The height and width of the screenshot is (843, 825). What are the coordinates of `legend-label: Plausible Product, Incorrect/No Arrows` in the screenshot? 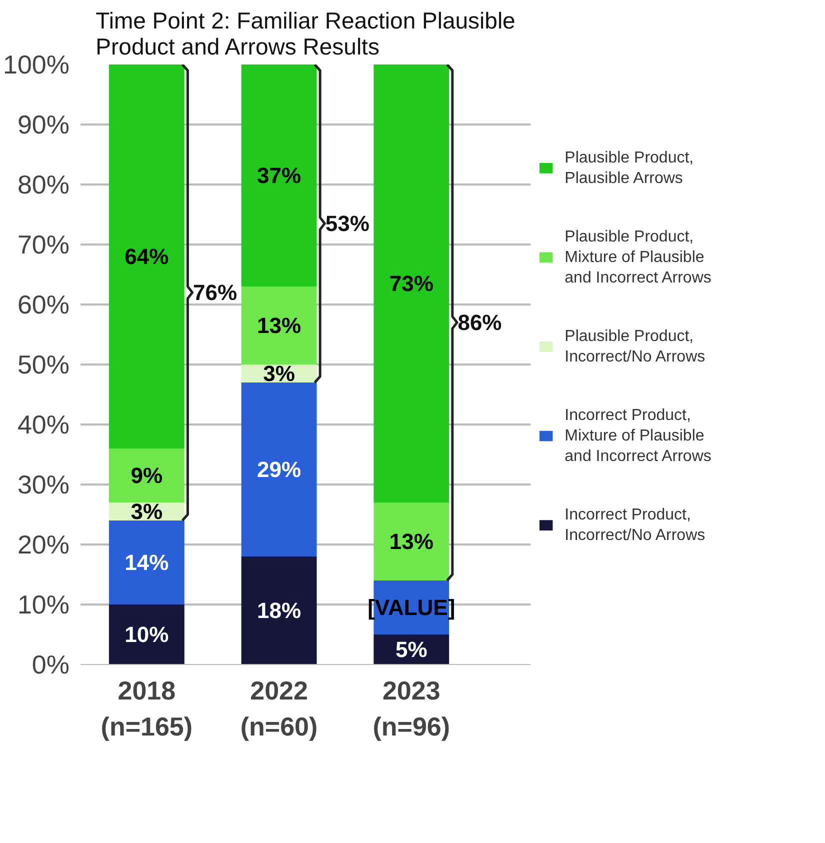 It's located at (635, 347).